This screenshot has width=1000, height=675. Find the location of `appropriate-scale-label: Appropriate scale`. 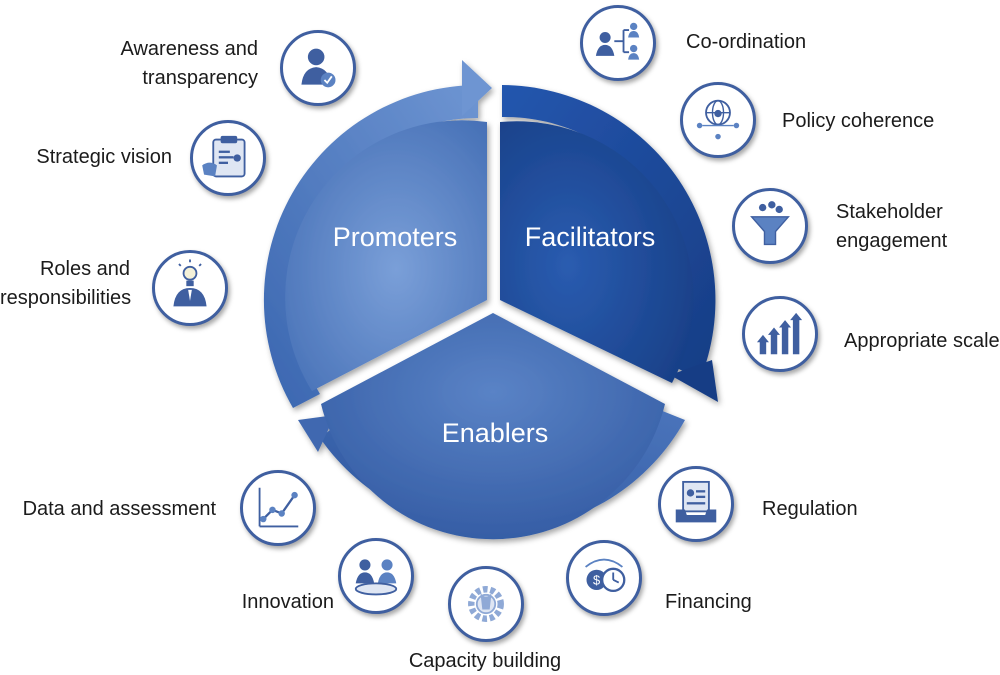

appropriate-scale-label: Appropriate scale is located at coordinates (922, 341).